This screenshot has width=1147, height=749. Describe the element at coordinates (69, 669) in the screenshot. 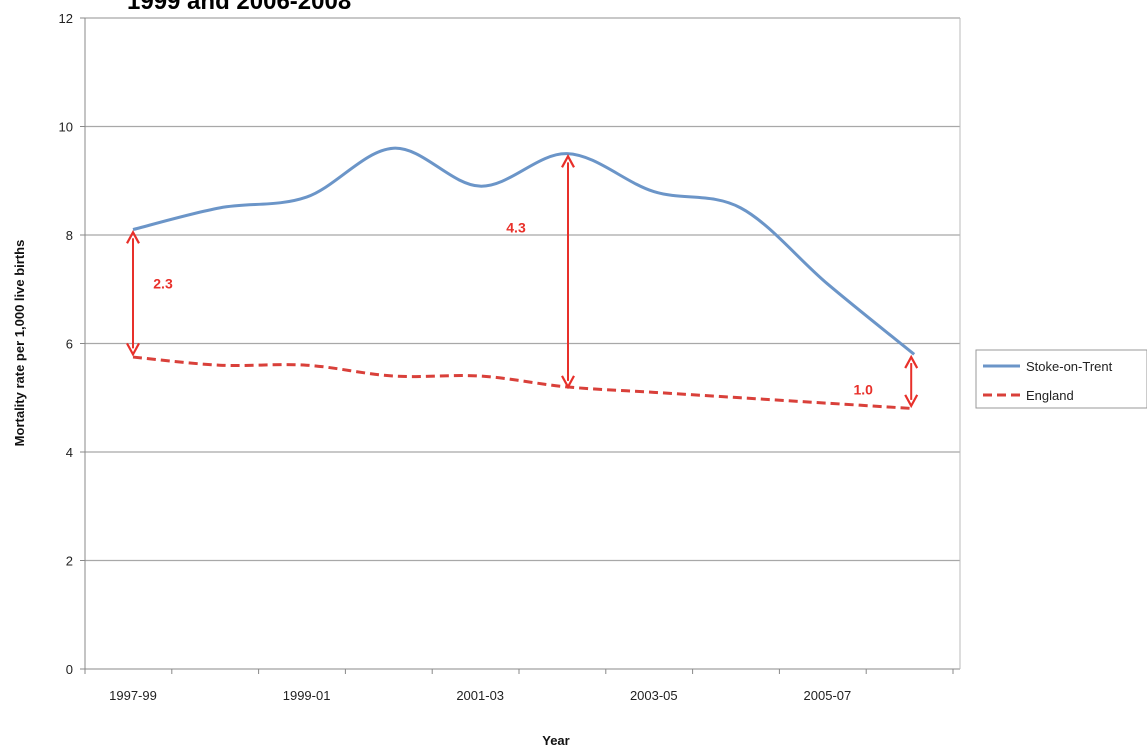

I see `y-tick-label: 0` at that location.